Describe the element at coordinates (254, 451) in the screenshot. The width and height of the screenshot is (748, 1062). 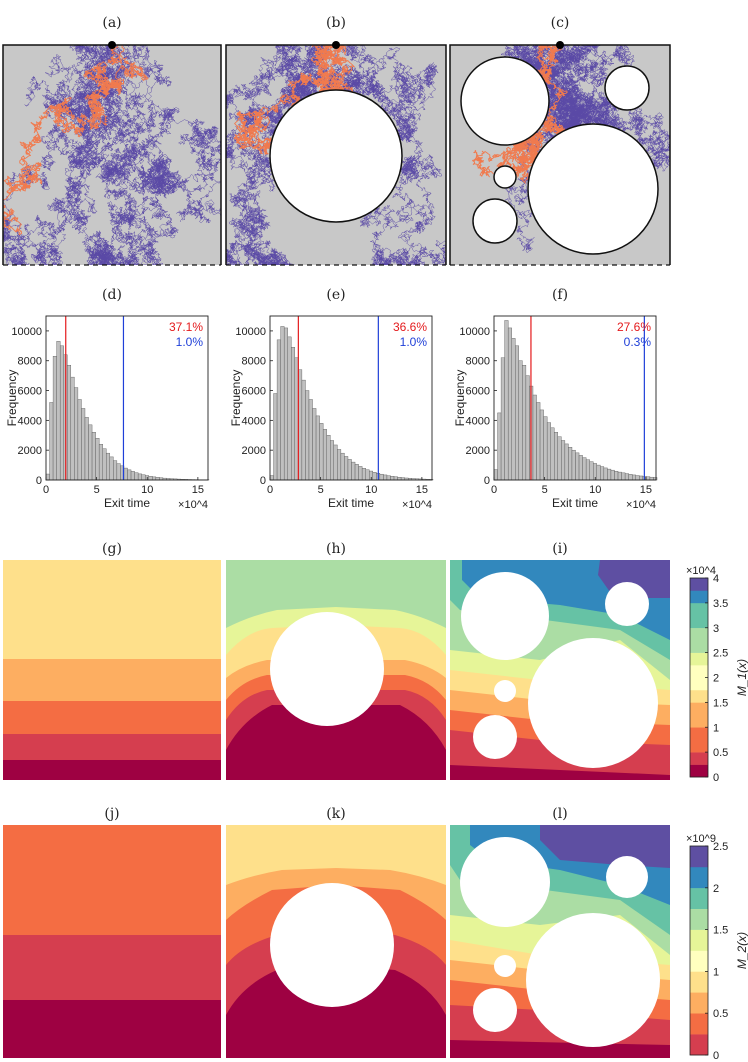
I see `y-tick-label: 2000` at that location.